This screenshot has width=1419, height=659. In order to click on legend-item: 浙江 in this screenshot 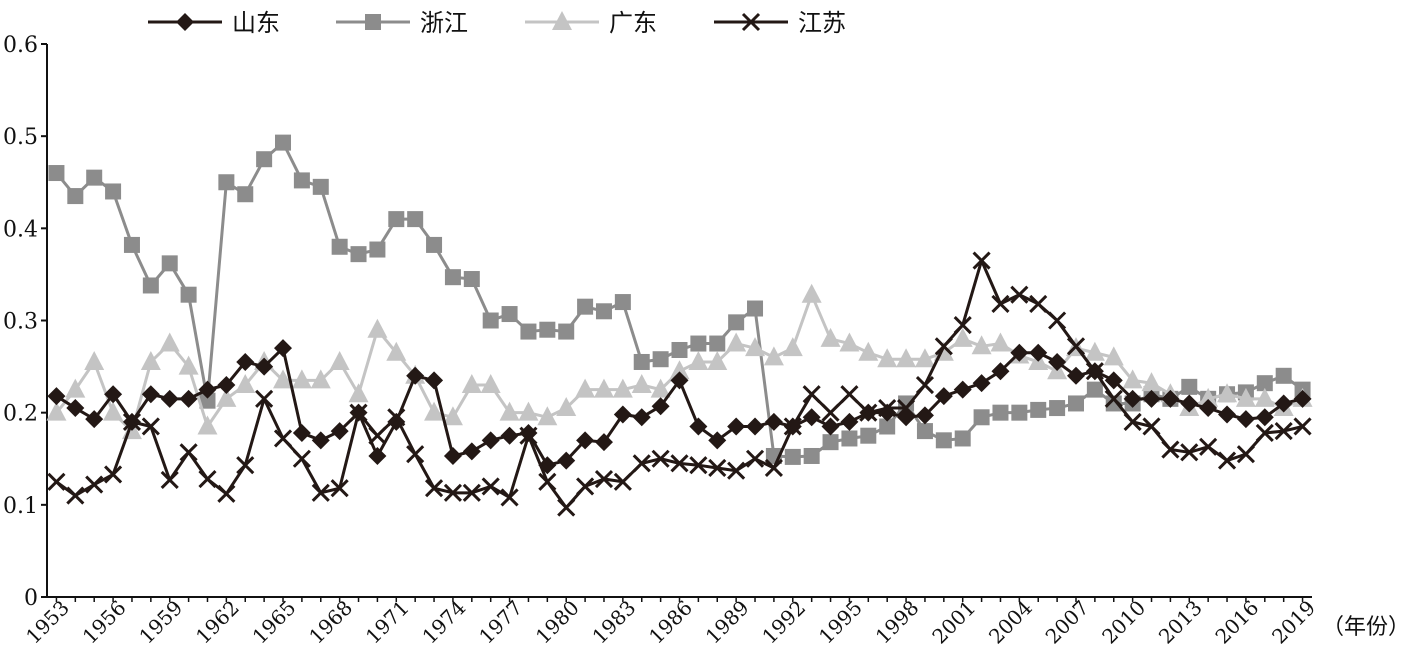, I will do `click(402, 23)`.